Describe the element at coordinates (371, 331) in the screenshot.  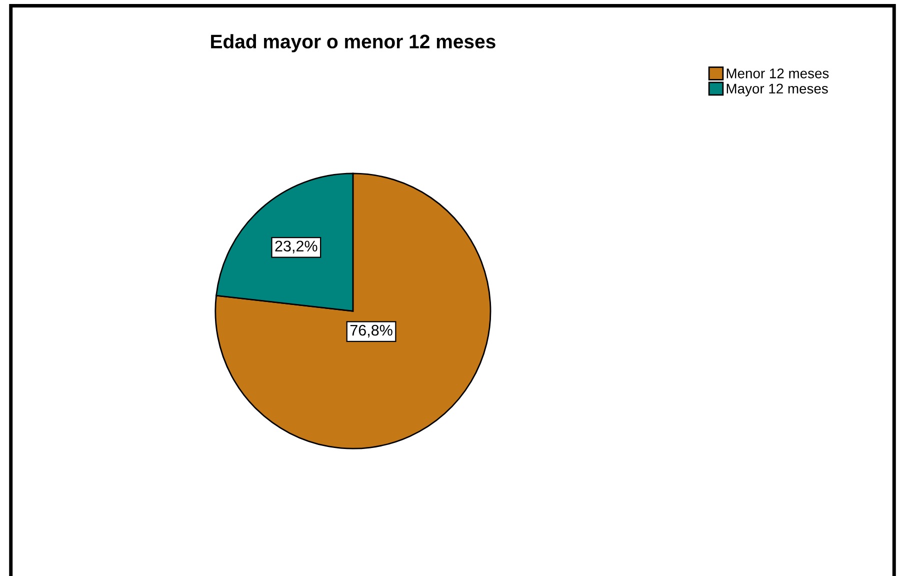
I see `data-label: 76,8%` at that location.